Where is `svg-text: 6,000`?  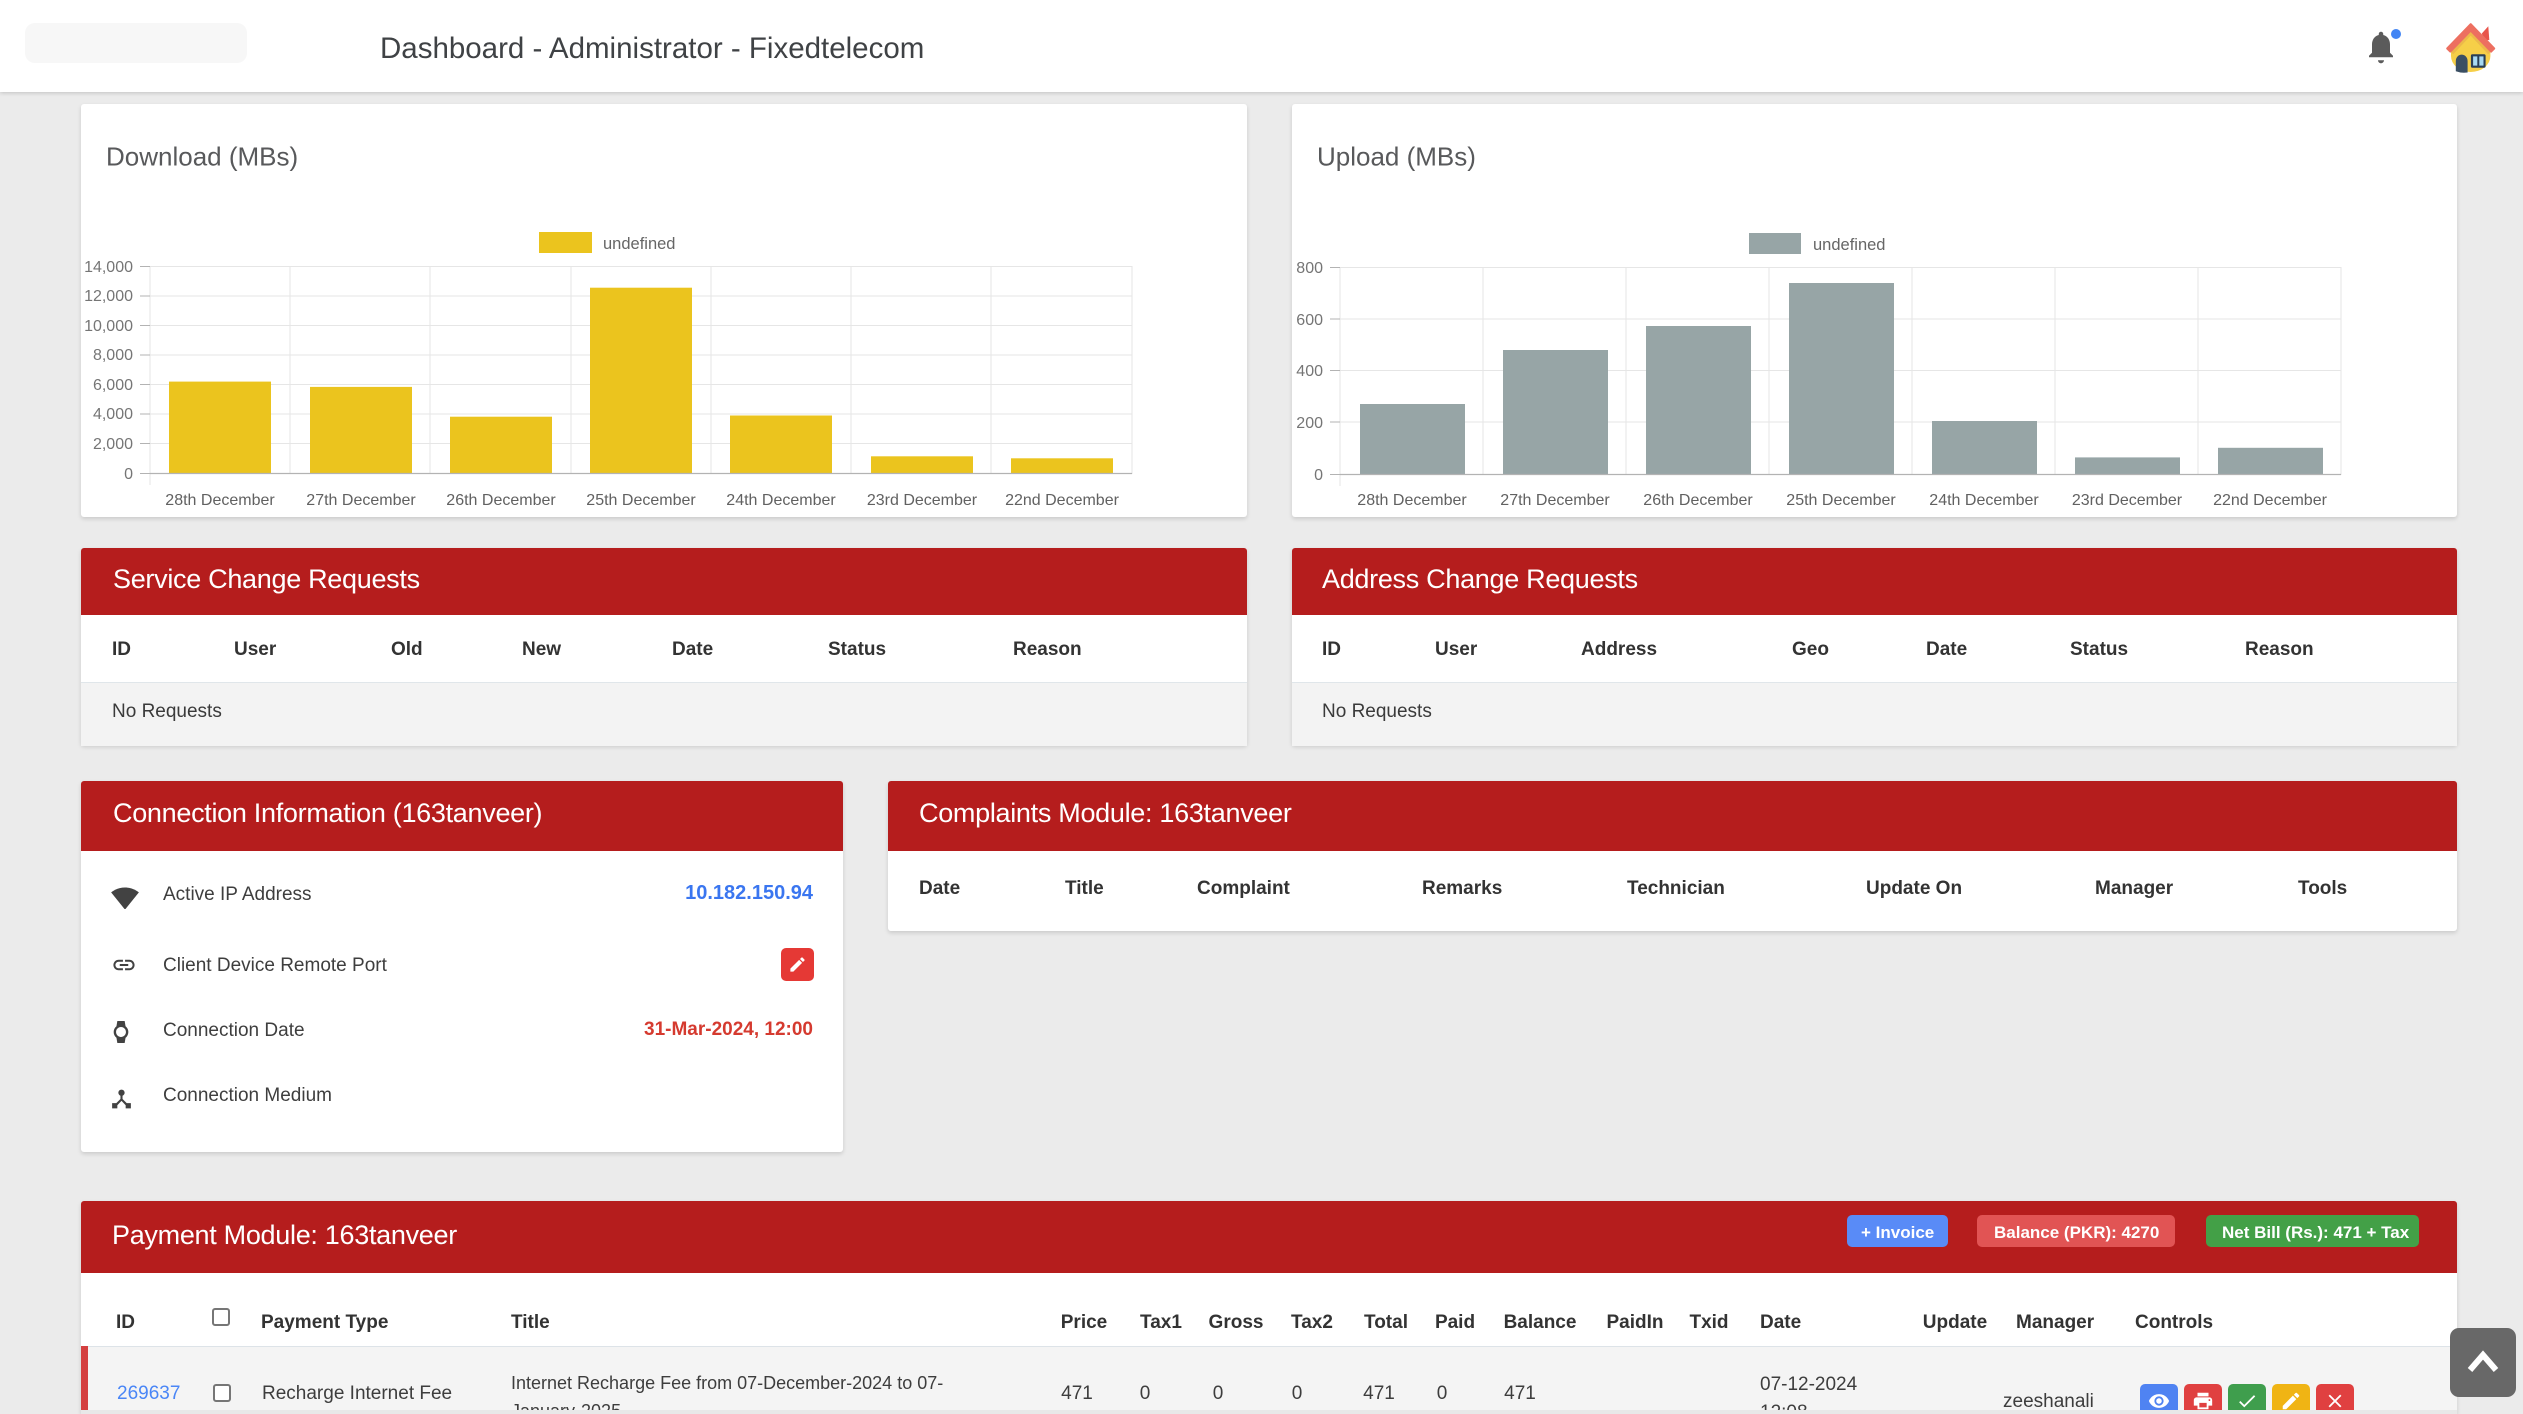
svg-text: 6,000 is located at coordinates (113, 385).